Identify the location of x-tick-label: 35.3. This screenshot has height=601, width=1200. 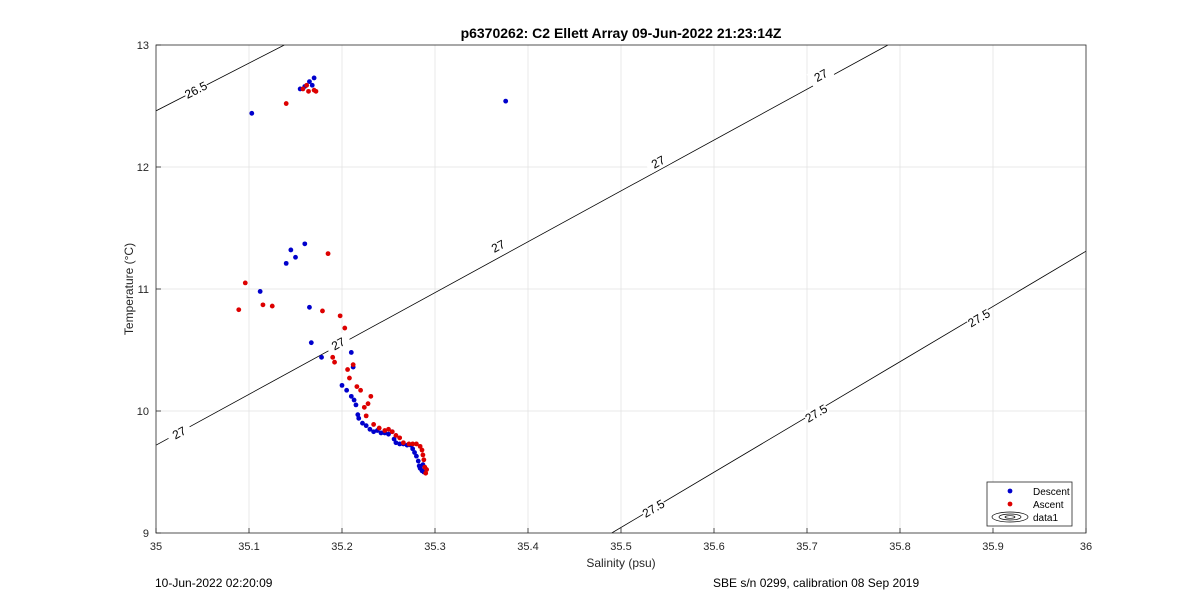
(434, 547).